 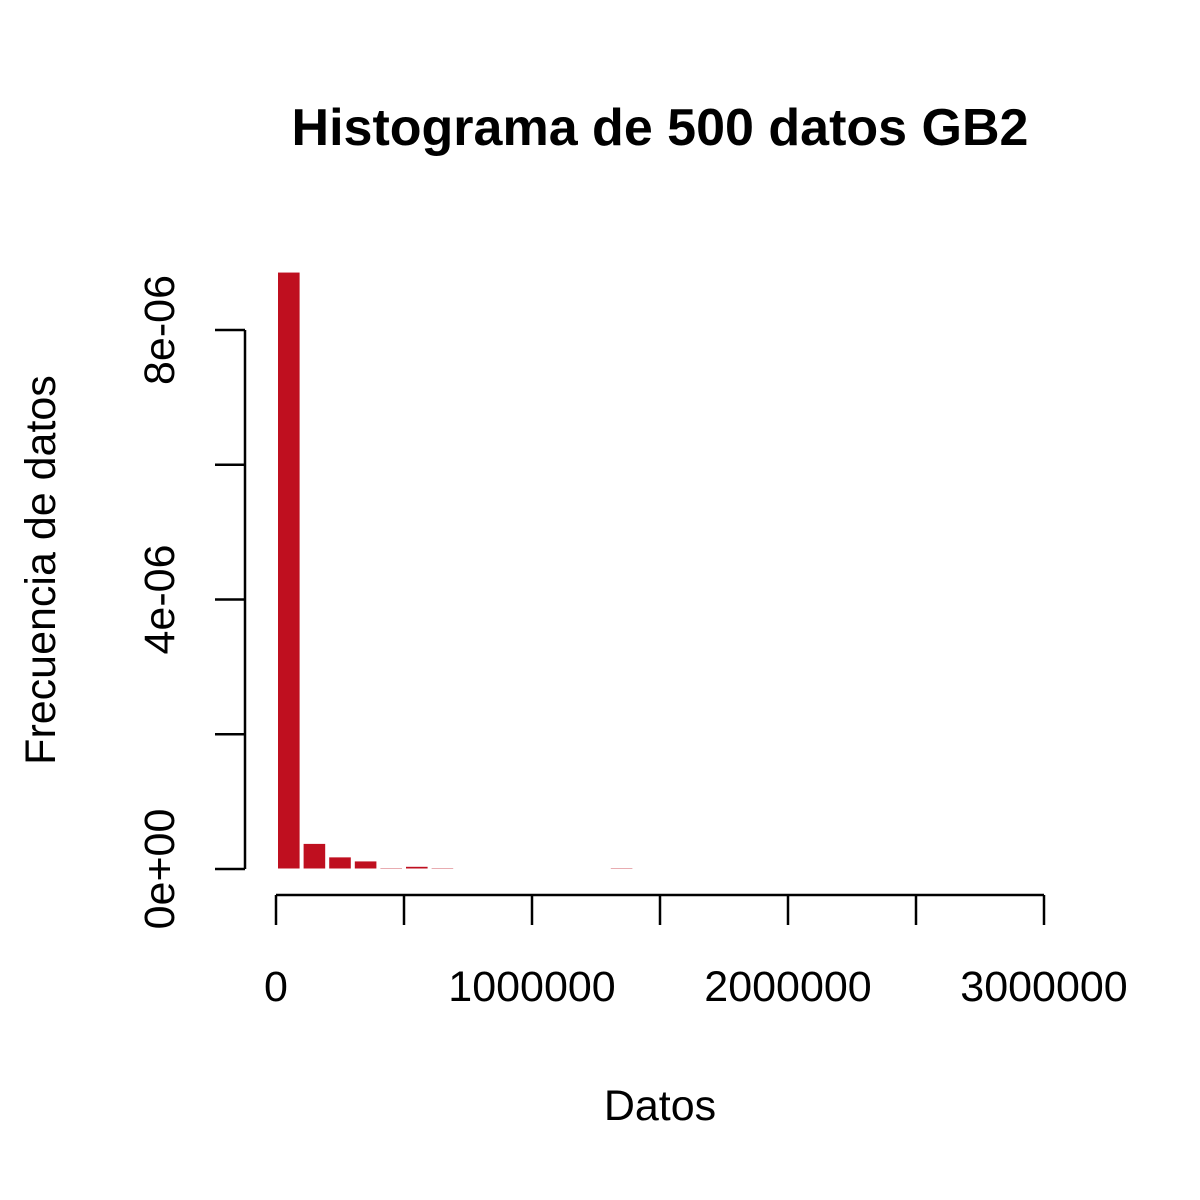 I want to click on y-axis: 0e+00 4e-06 8e-06, so click(x=190, y=602).